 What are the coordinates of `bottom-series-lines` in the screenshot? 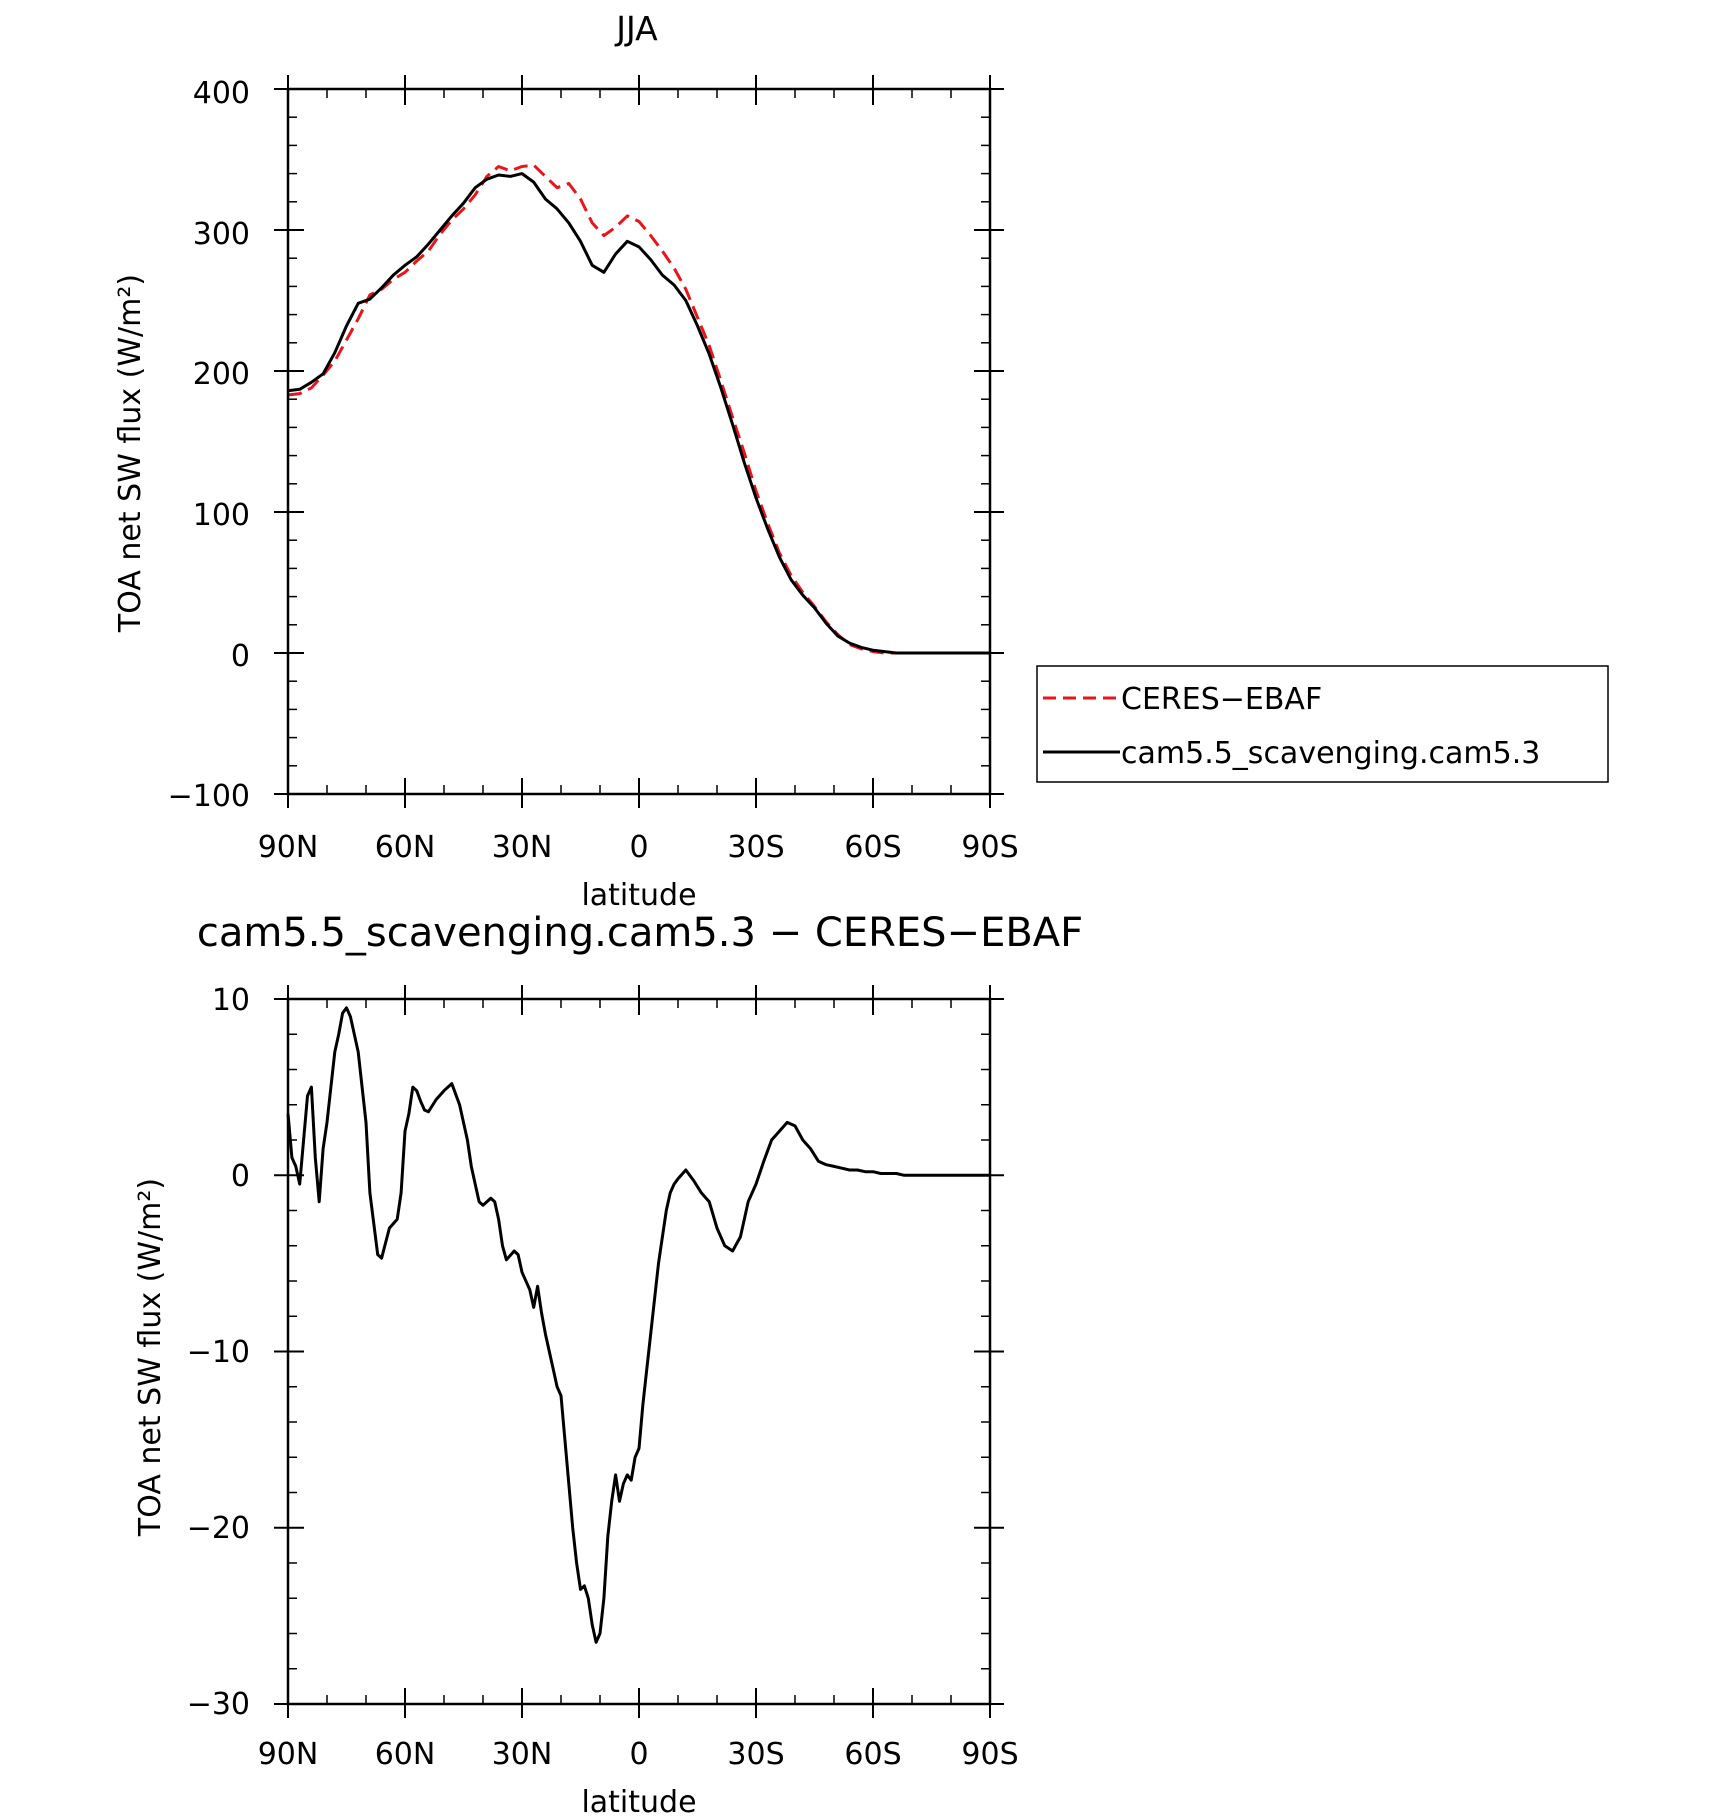 It's located at (638, 1325).